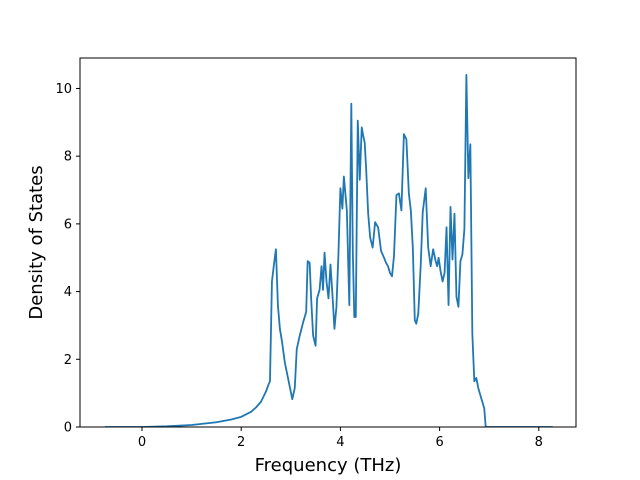 The image size is (640, 480). What do you see at coordinates (36, 242) in the screenshot?
I see `y-axis-label: Density of States` at bounding box center [36, 242].